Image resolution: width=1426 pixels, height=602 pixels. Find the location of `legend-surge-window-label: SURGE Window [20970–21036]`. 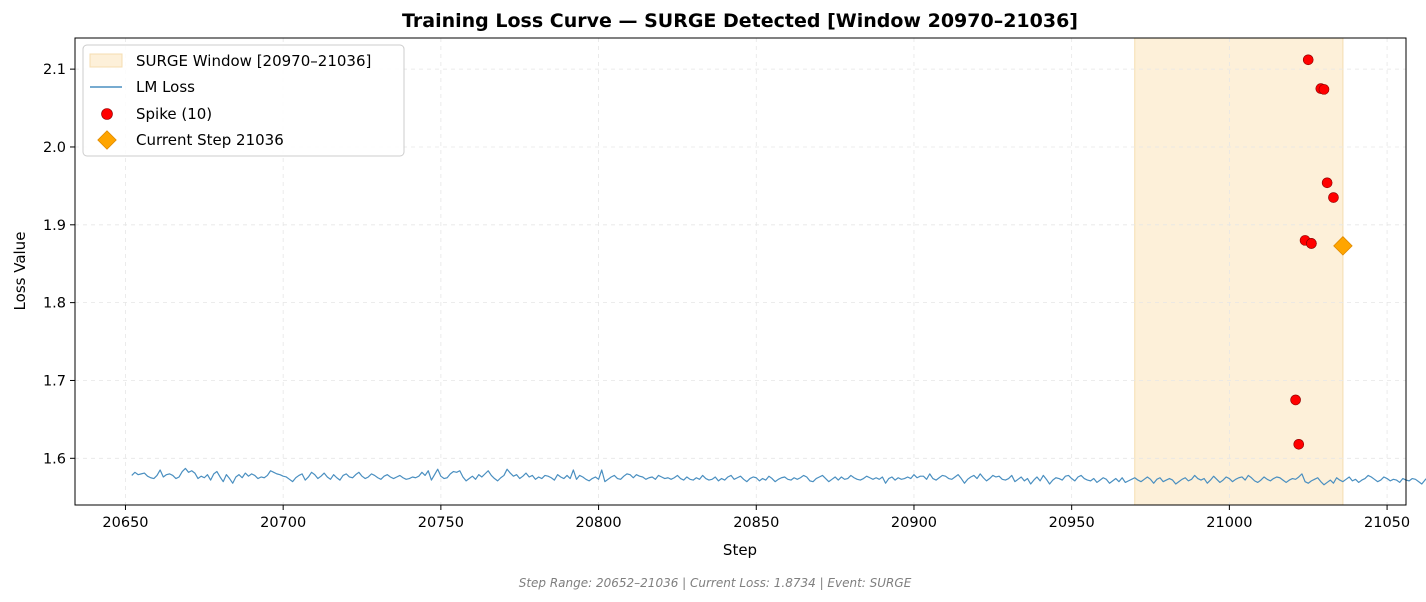

legend-surge-window-label: SURGE Window [20970–21036] is located at coordinates (253, 61).